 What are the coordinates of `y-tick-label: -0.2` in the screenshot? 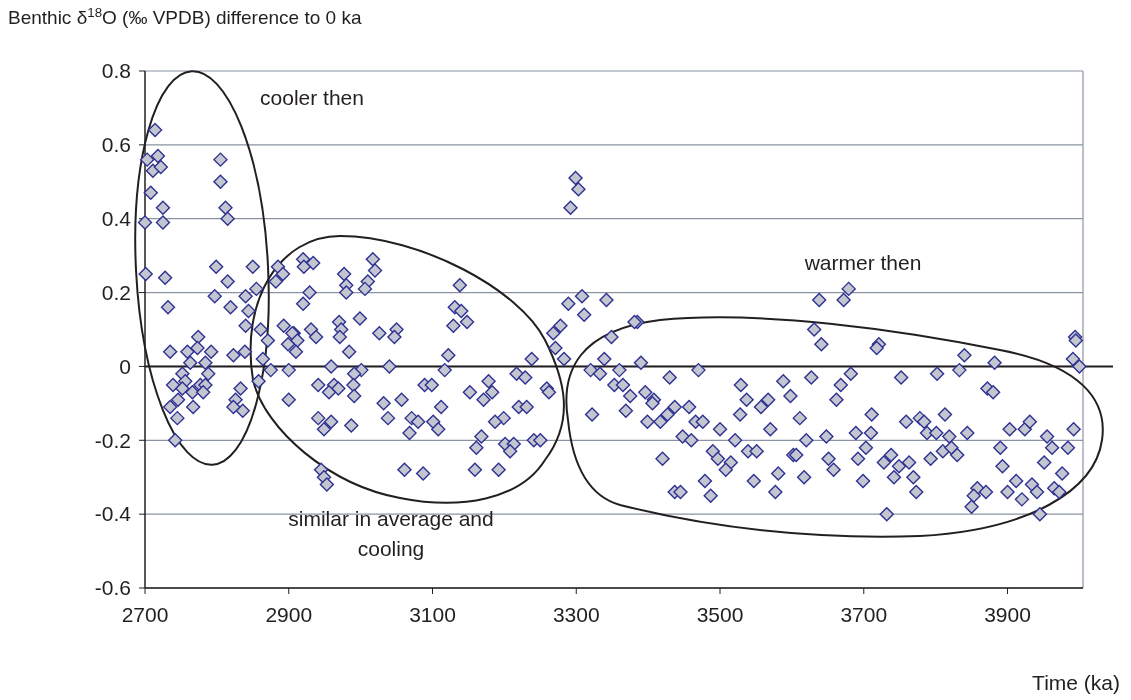 It's located at (112, 440).